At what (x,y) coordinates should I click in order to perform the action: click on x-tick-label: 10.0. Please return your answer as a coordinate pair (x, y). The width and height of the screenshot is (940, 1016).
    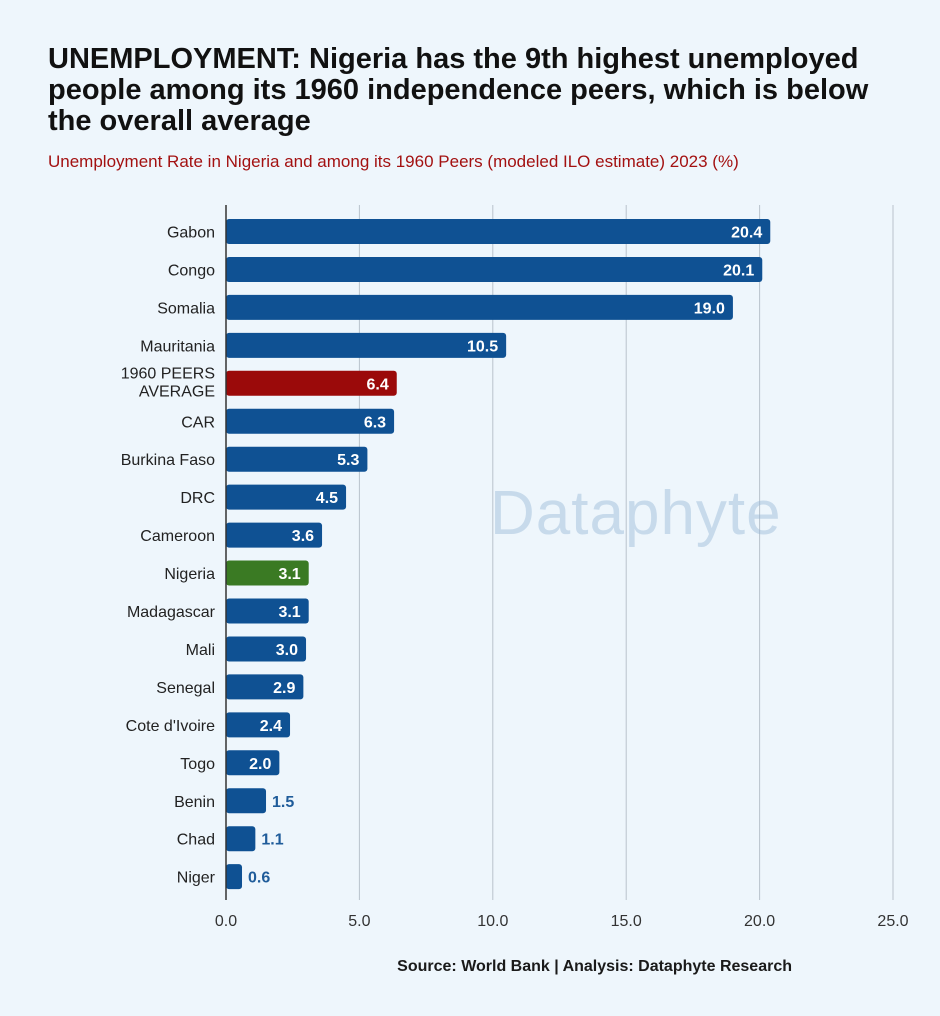
    Looking at the image, I should click on (492, 921).